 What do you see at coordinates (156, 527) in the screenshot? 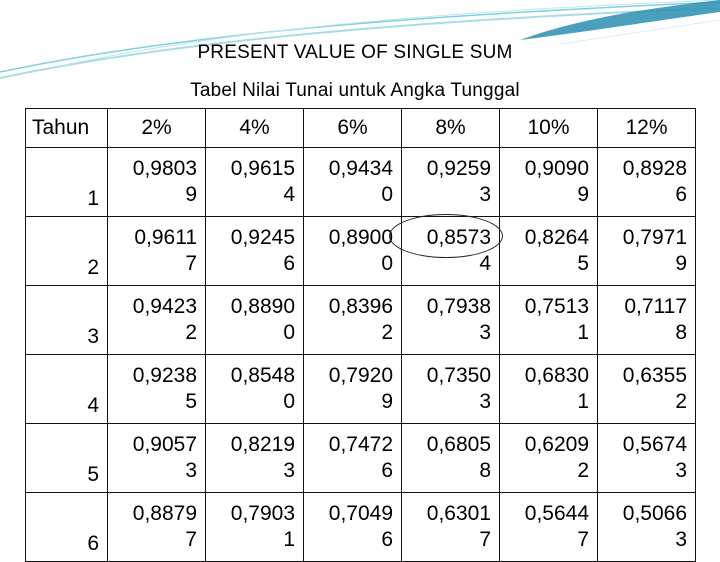
I see `value-cell: 0,8879 7` at bounding box center [156, 527].